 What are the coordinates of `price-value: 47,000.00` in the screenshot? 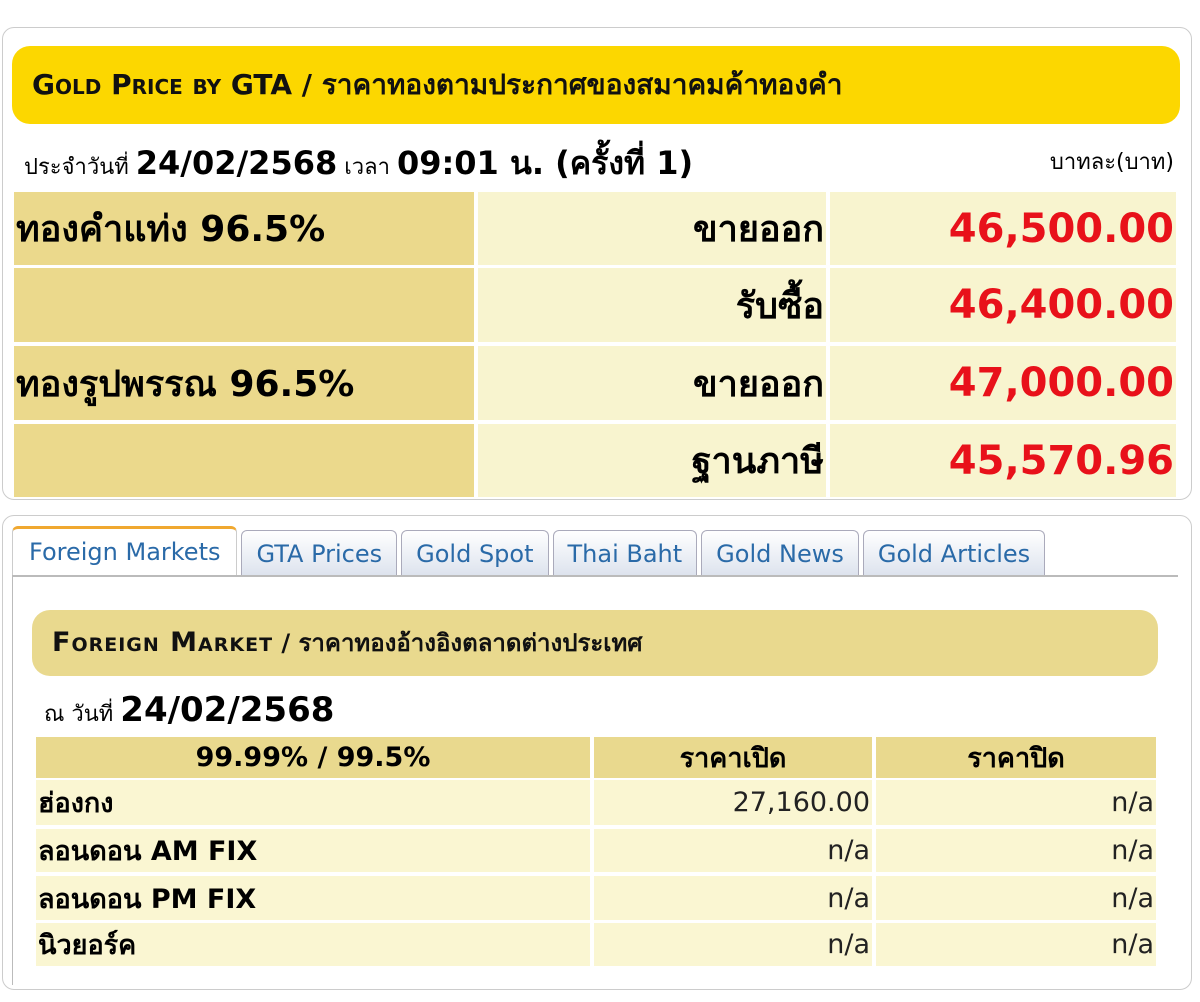 It's located at (1003, 383).